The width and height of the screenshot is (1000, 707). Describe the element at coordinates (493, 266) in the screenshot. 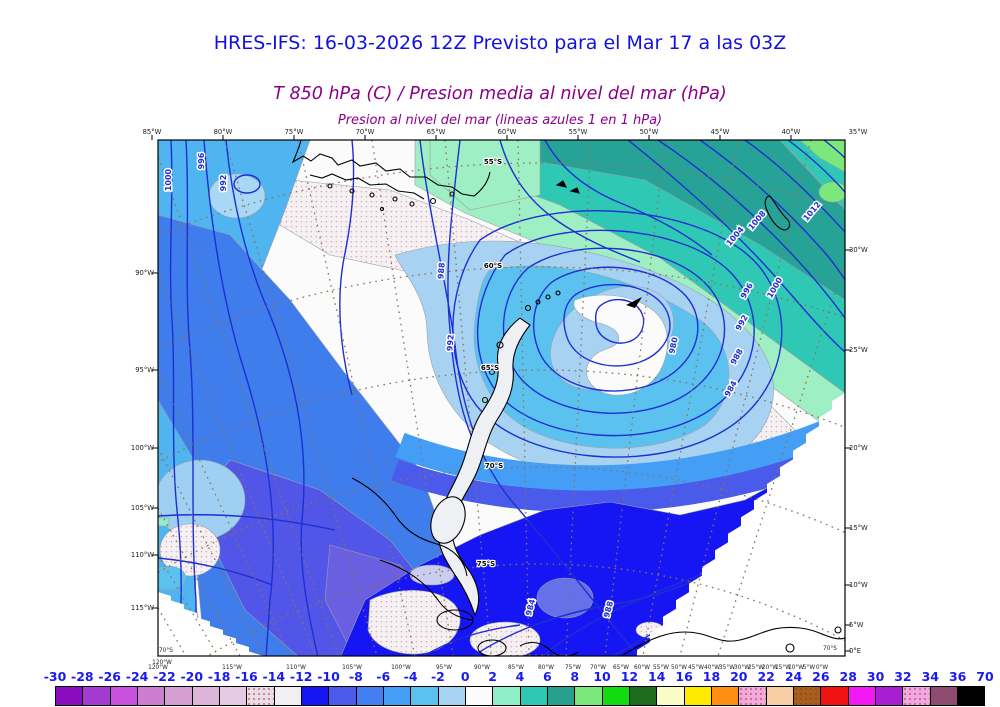

I see `svg-text: 60°S` at that location.